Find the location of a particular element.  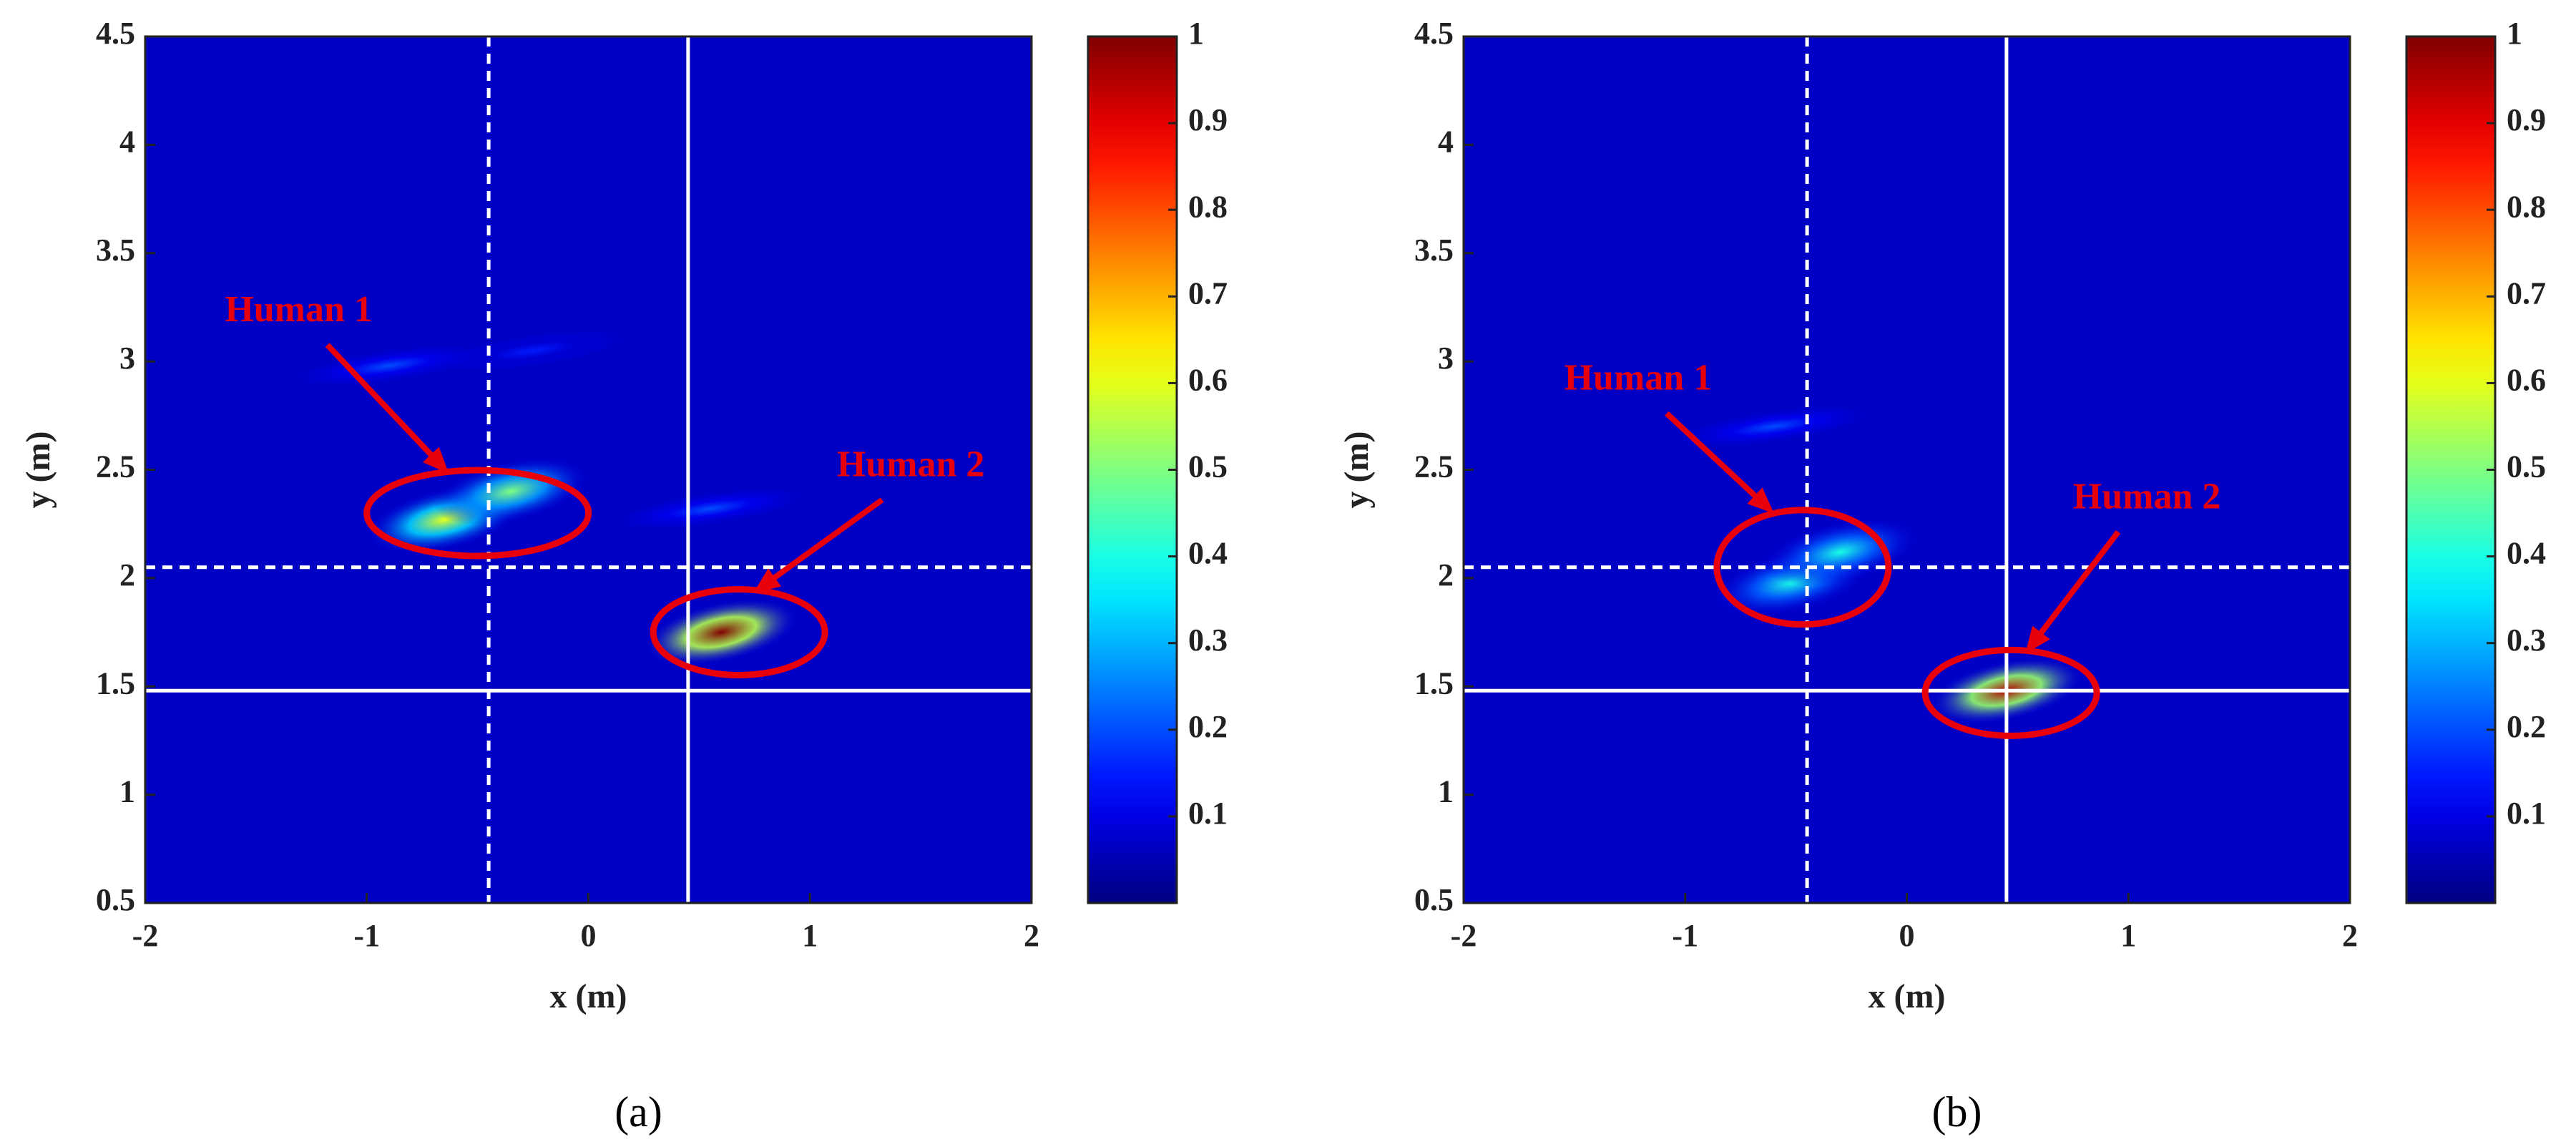

panel-caption: (b) is located at coordinates (1957, 1112).